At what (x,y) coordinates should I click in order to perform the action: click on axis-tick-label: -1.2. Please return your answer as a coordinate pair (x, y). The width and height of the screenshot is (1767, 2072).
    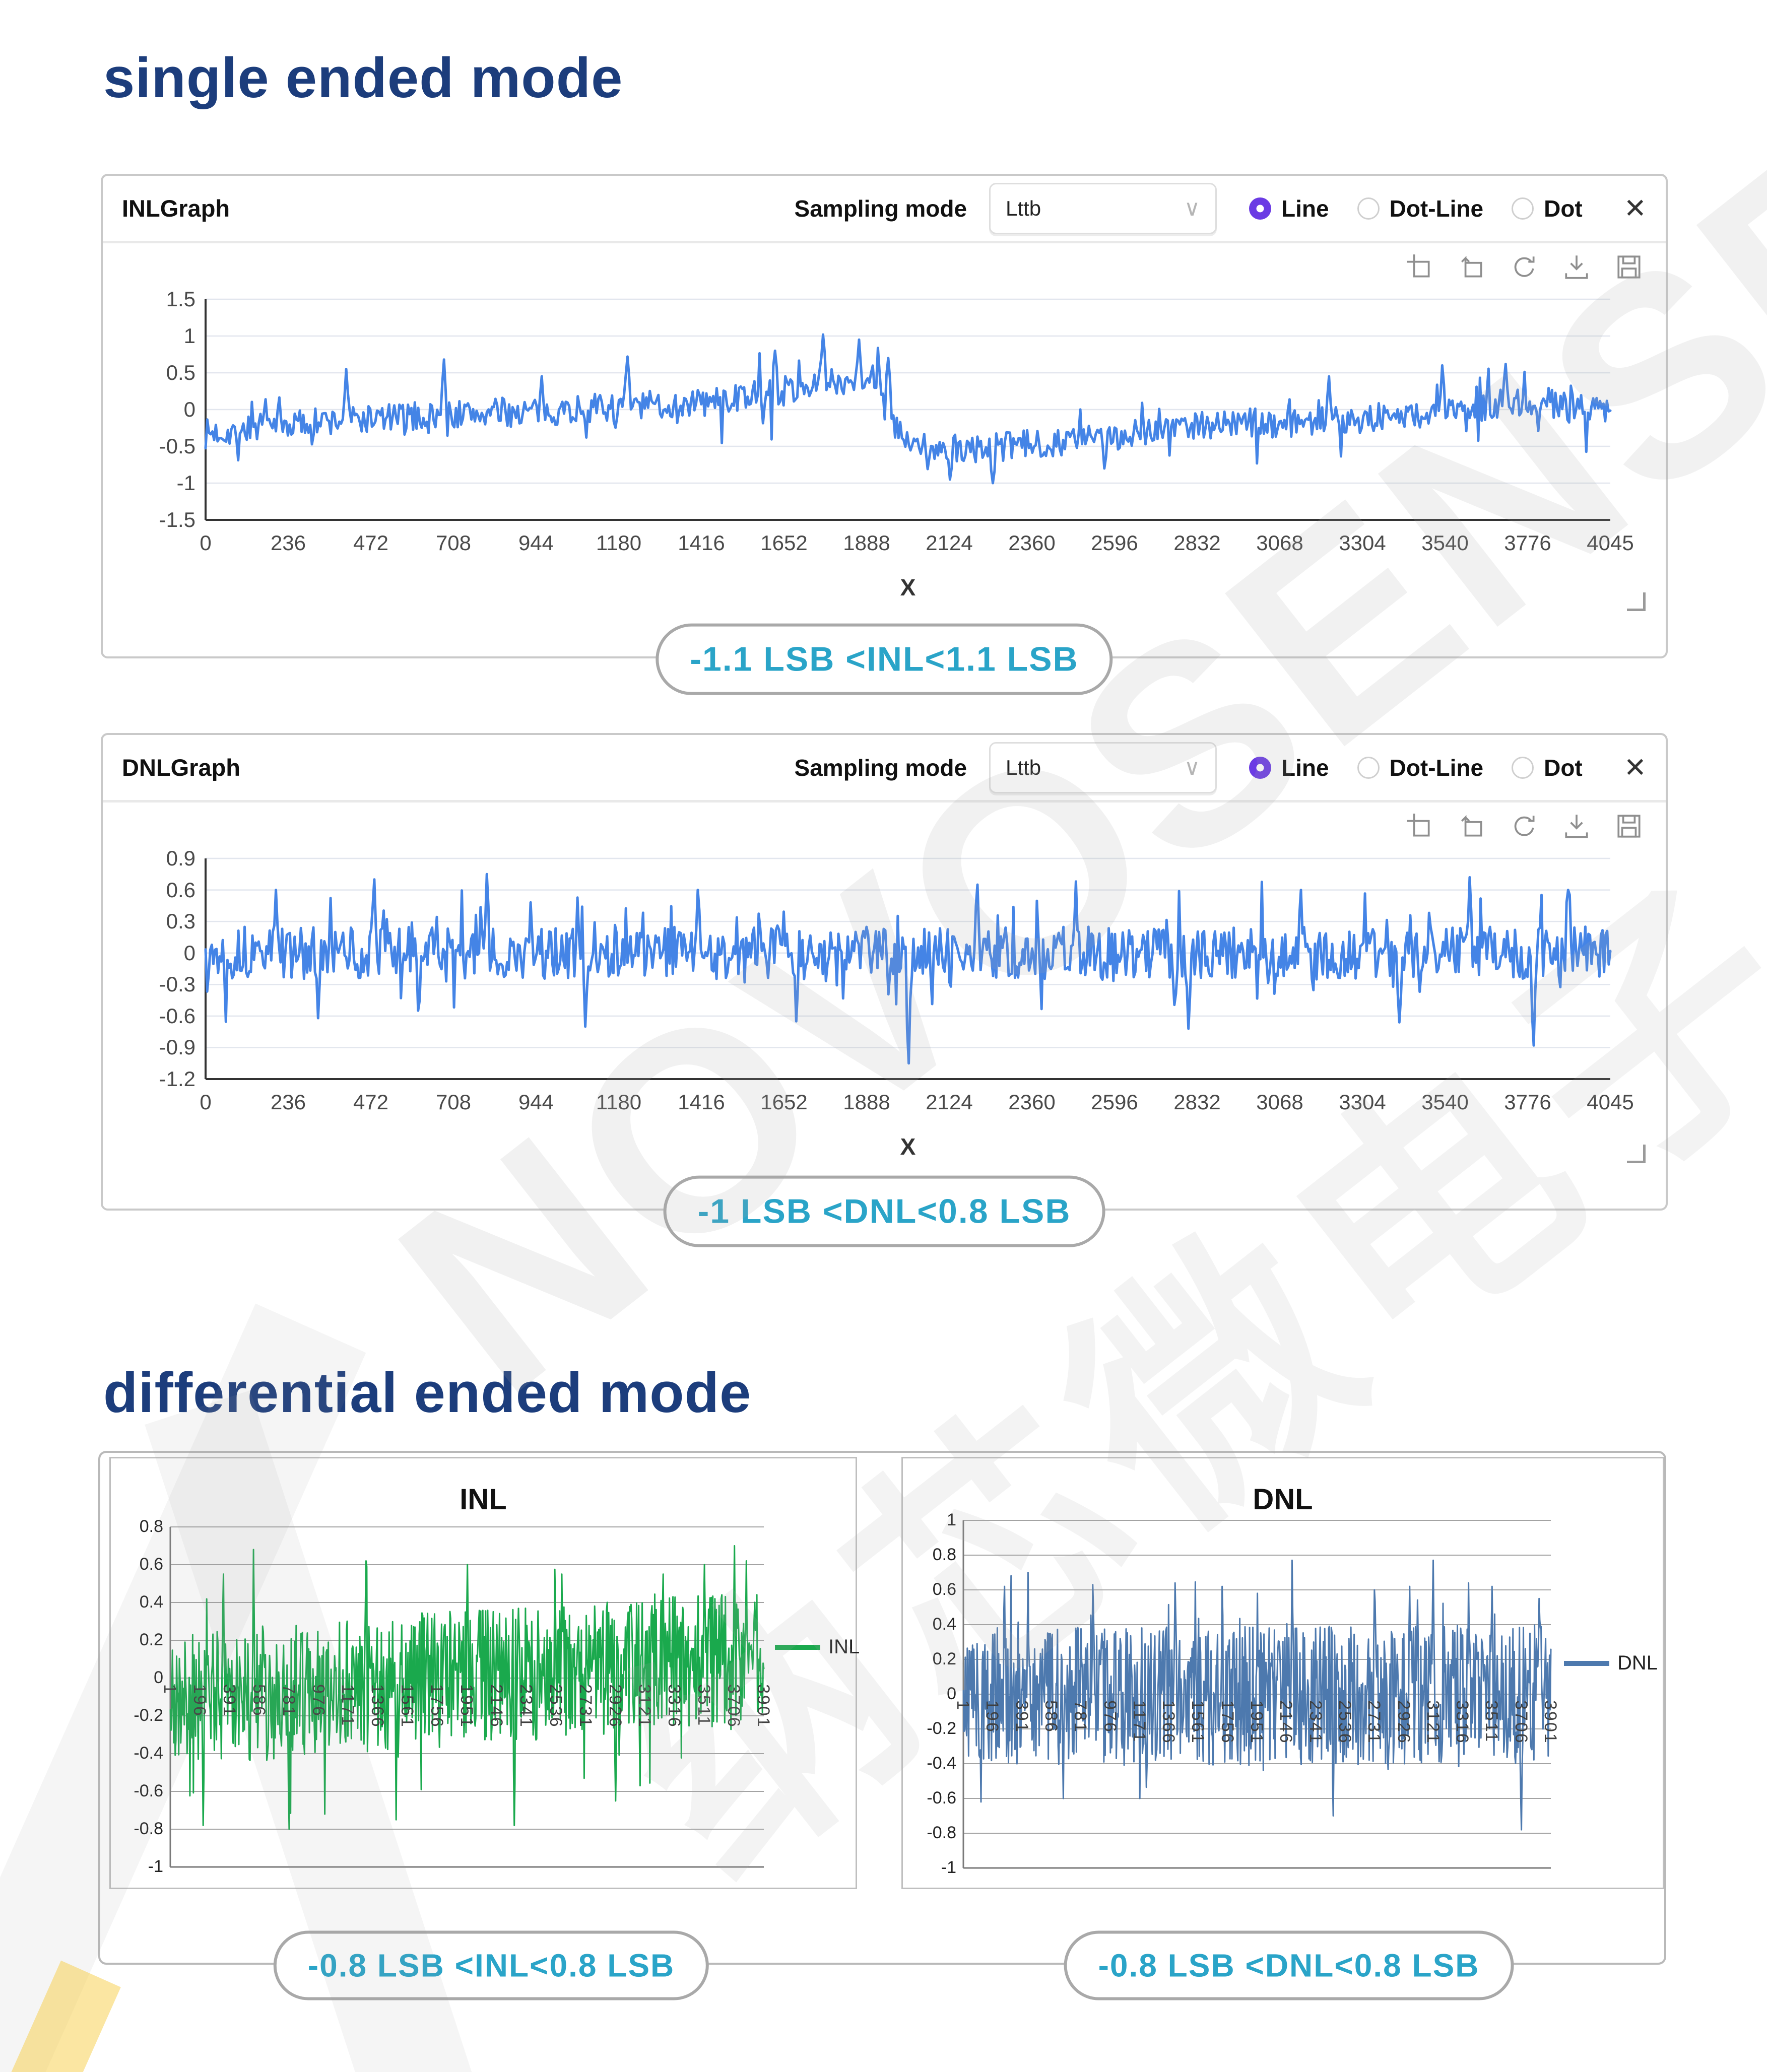
    Looking at the image, I should click on (177, 1079).